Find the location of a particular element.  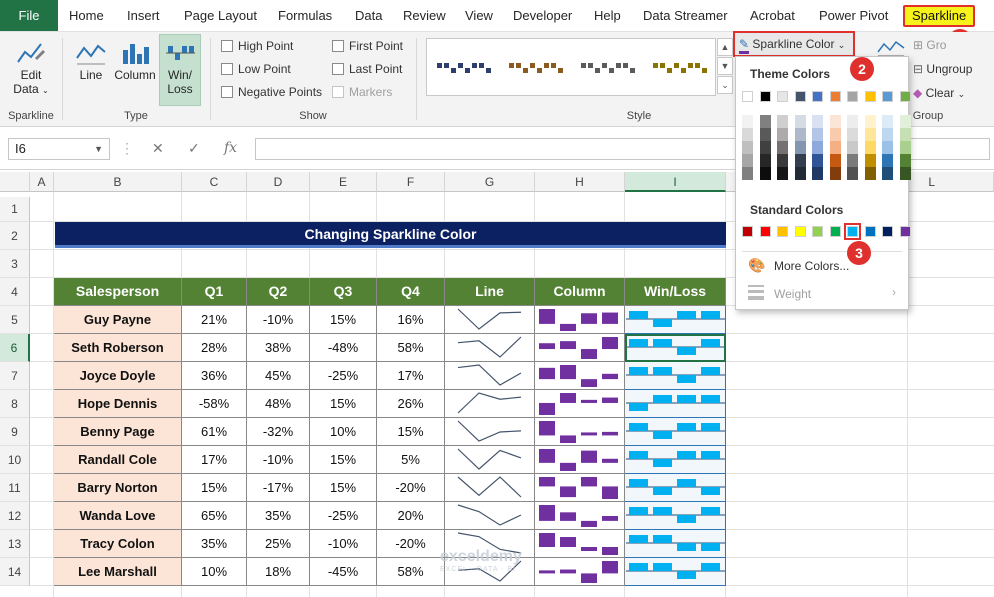

gallery-scroll-up: ▲ is located at coordinates (725, 47).